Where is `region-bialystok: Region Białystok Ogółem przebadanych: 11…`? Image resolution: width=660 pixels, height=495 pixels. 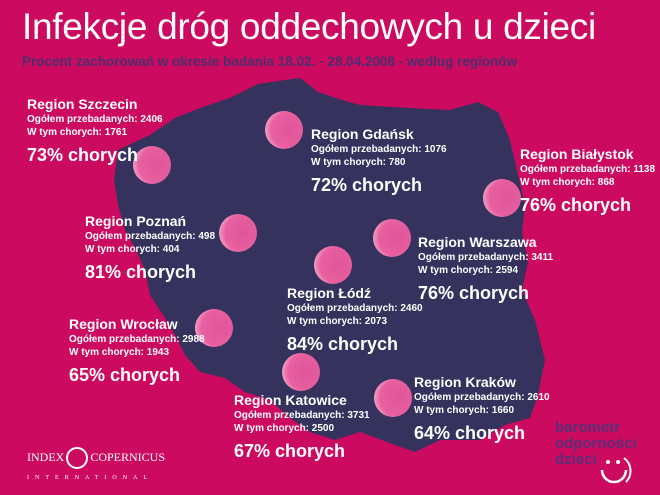 region-bialystok: Region Białystok Ogółem przebadanych: 11… is located at coordinates (587, 182).